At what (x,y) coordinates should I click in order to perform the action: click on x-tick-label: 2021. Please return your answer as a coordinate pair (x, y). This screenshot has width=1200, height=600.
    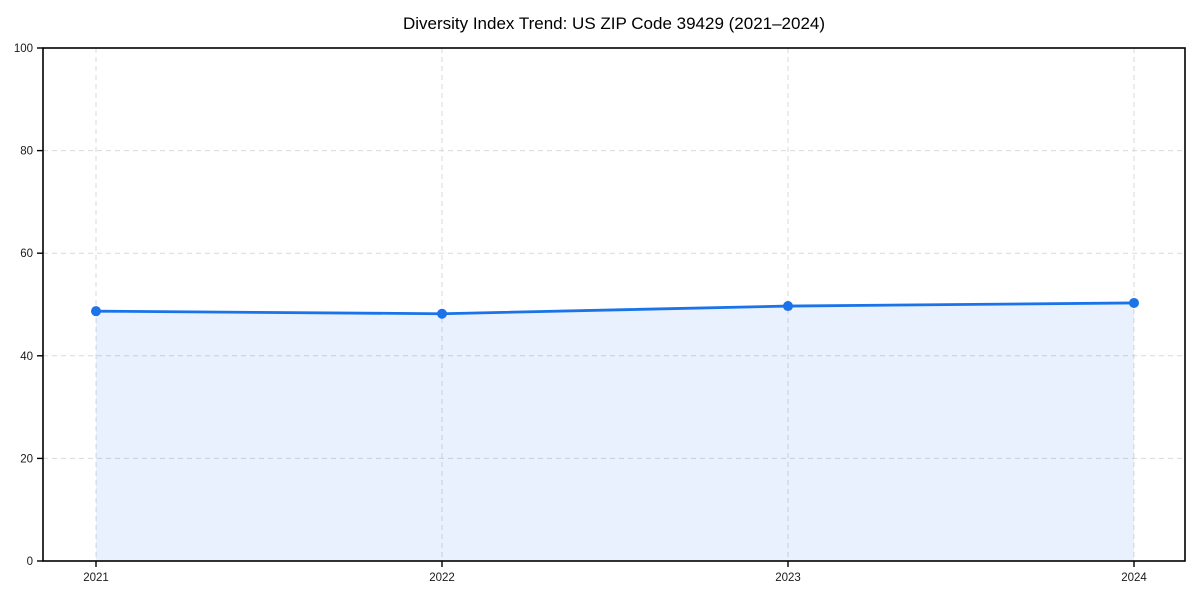
    Looking at the image, I should click on (96, 578).